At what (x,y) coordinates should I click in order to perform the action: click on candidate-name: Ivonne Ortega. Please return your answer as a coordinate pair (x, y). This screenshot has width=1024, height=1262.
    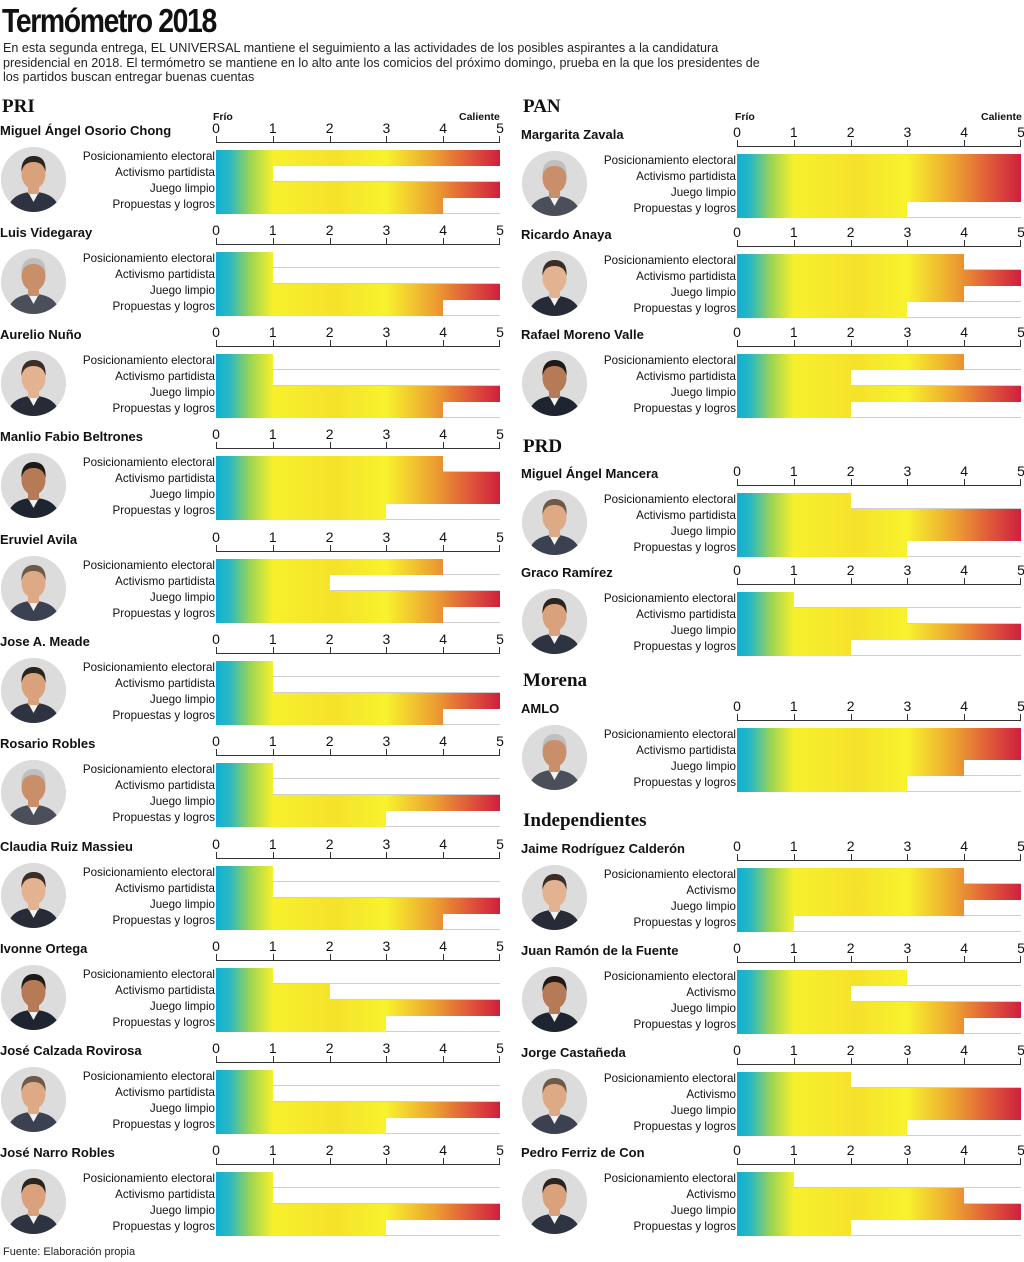
    Looking at the image, I should click on (44, 948).